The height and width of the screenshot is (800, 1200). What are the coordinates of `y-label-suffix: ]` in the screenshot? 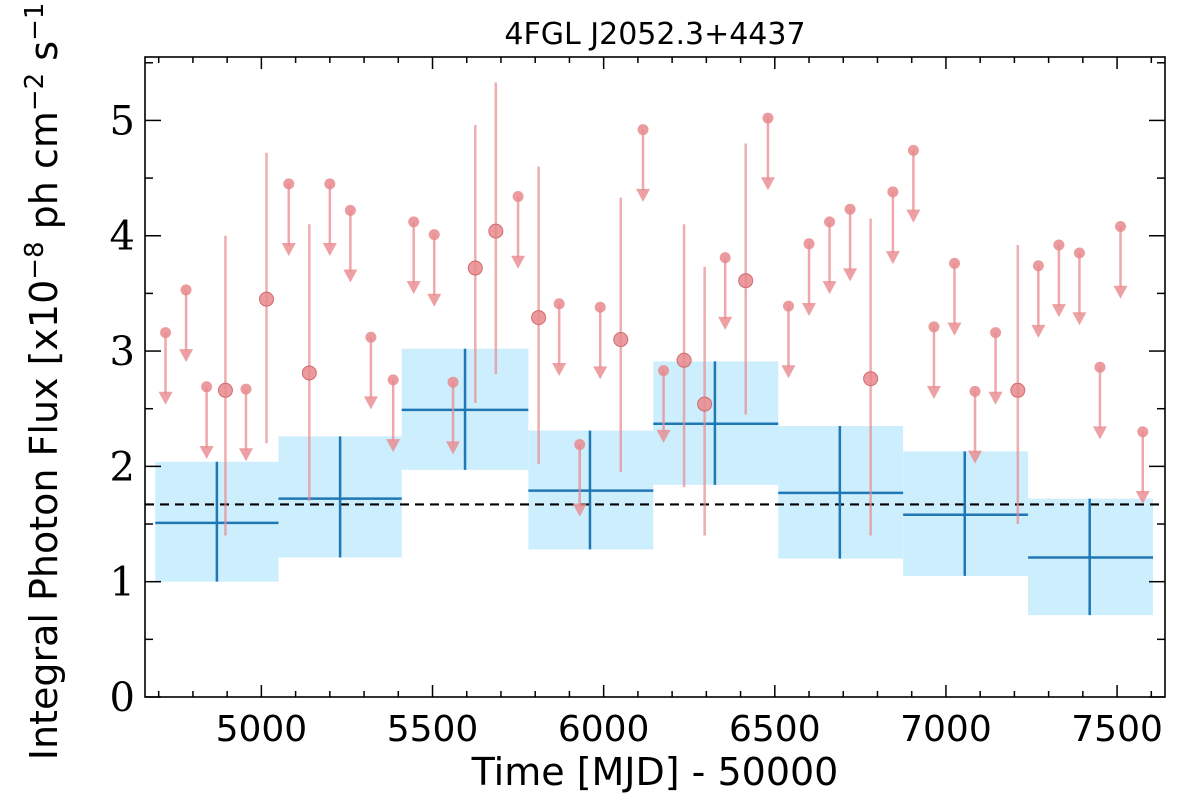 It's located at (44, 1).